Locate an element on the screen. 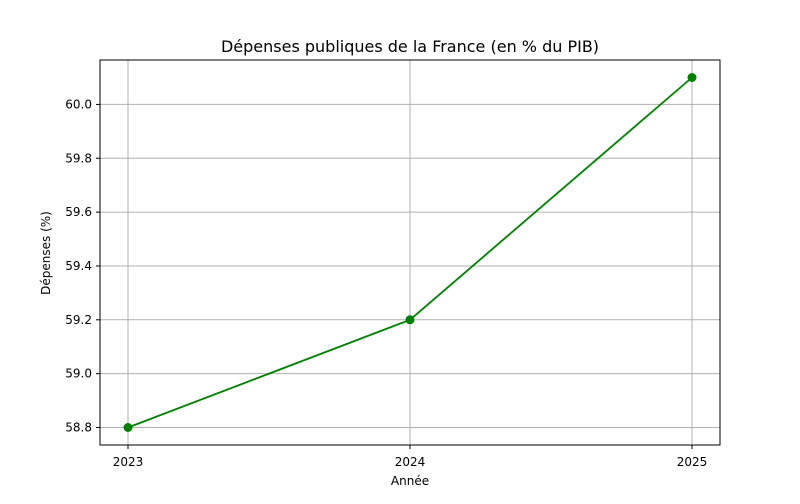  x-axis-ticks: 2023 2024 2025 is located at coordinates (410, 457).